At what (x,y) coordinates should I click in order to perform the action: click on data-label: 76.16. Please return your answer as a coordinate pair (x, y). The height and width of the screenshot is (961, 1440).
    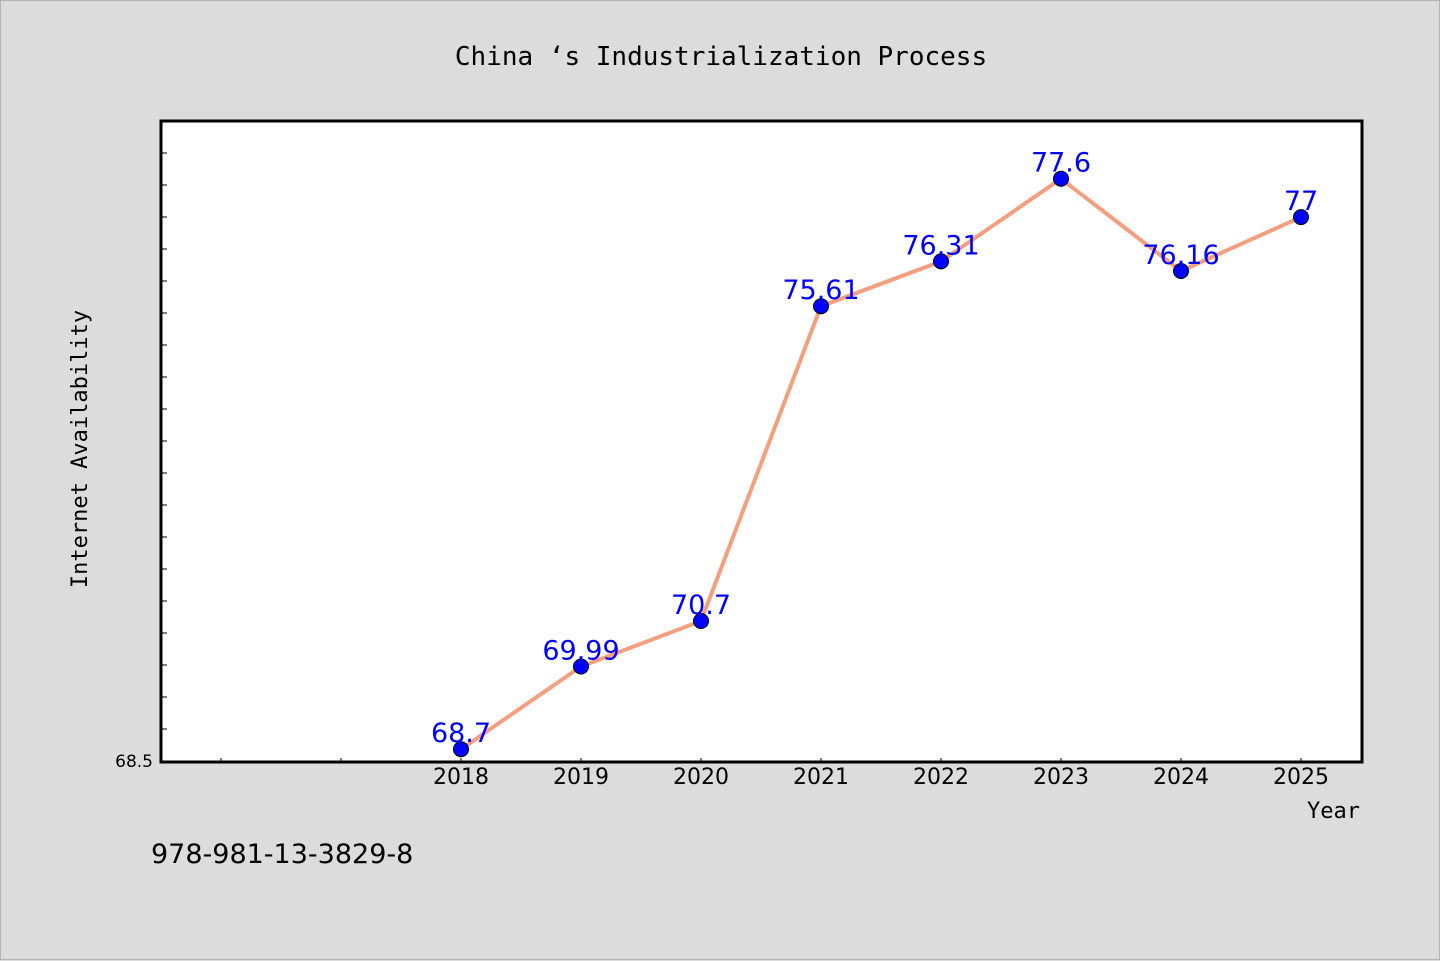
    Looking at the image, I should click on (1180, 255).